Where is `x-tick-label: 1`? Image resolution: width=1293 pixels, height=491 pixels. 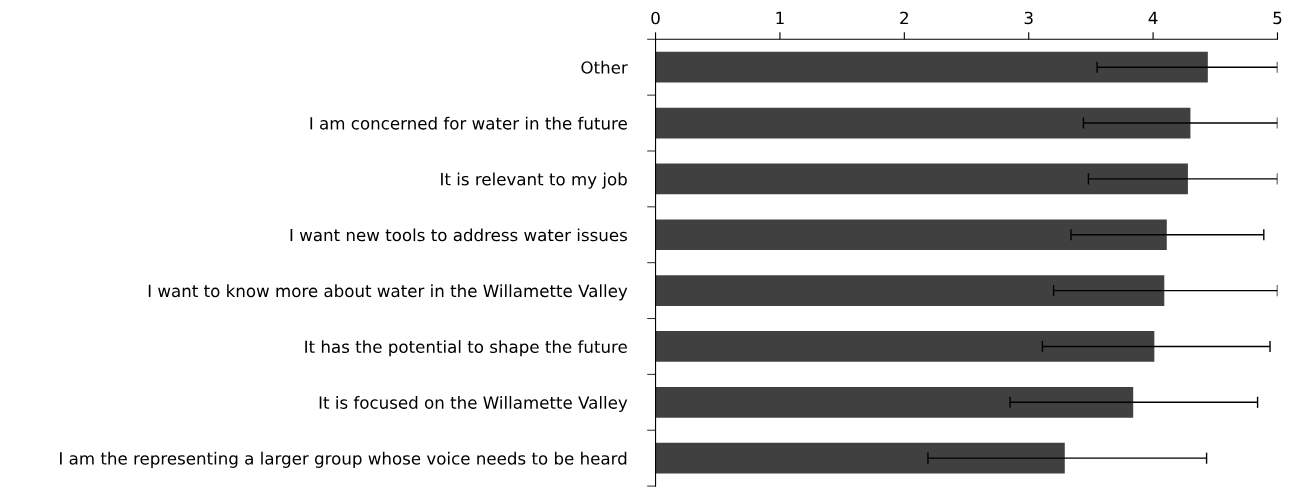 x-tick-label: 1 is located at coordinates (780, 18).